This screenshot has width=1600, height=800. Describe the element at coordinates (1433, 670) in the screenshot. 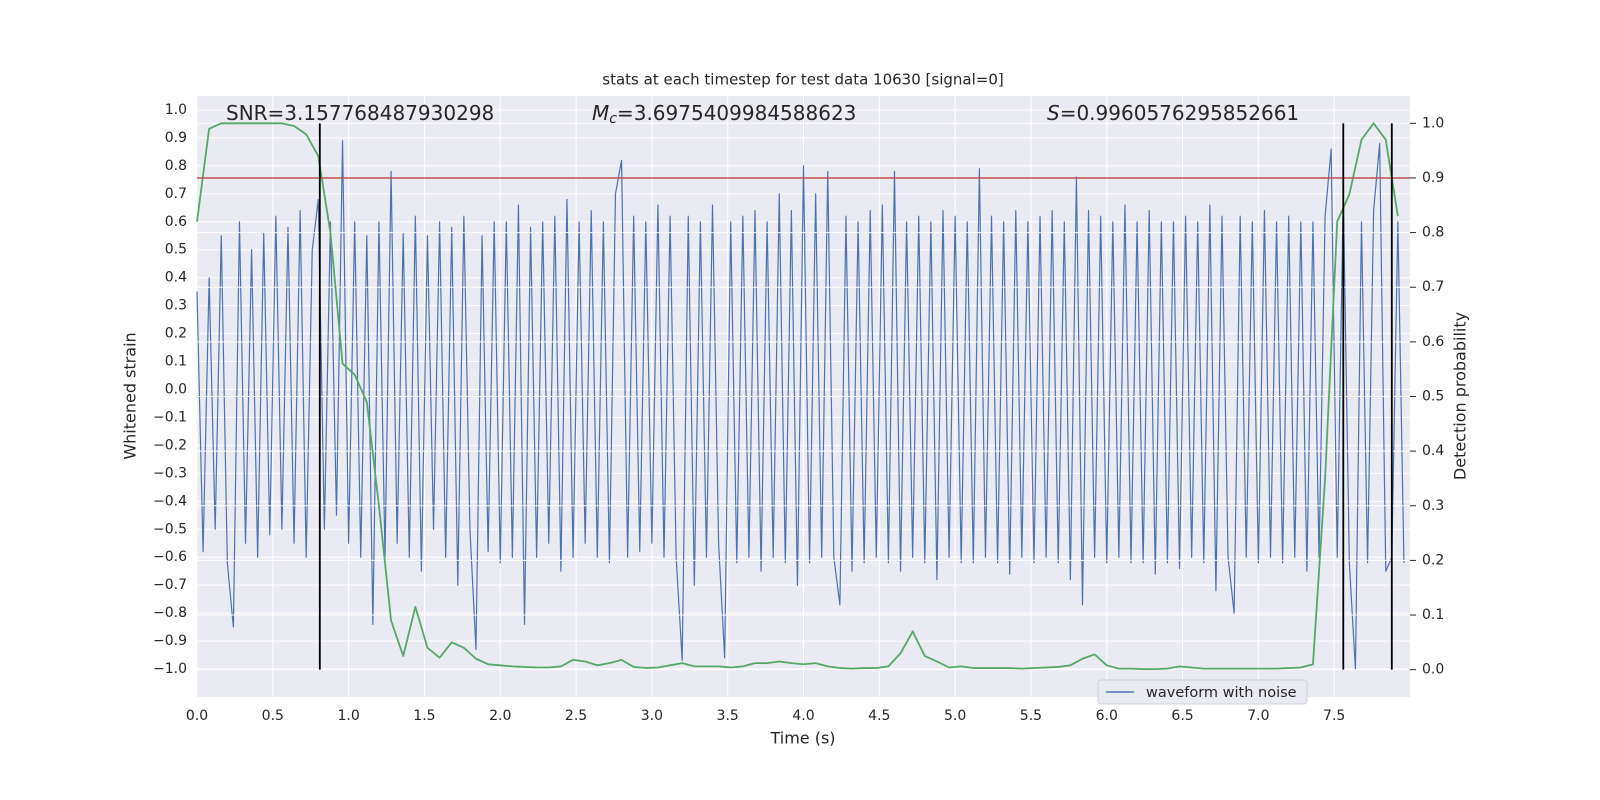

I see `y2-tick-label: 0.0` at that location.